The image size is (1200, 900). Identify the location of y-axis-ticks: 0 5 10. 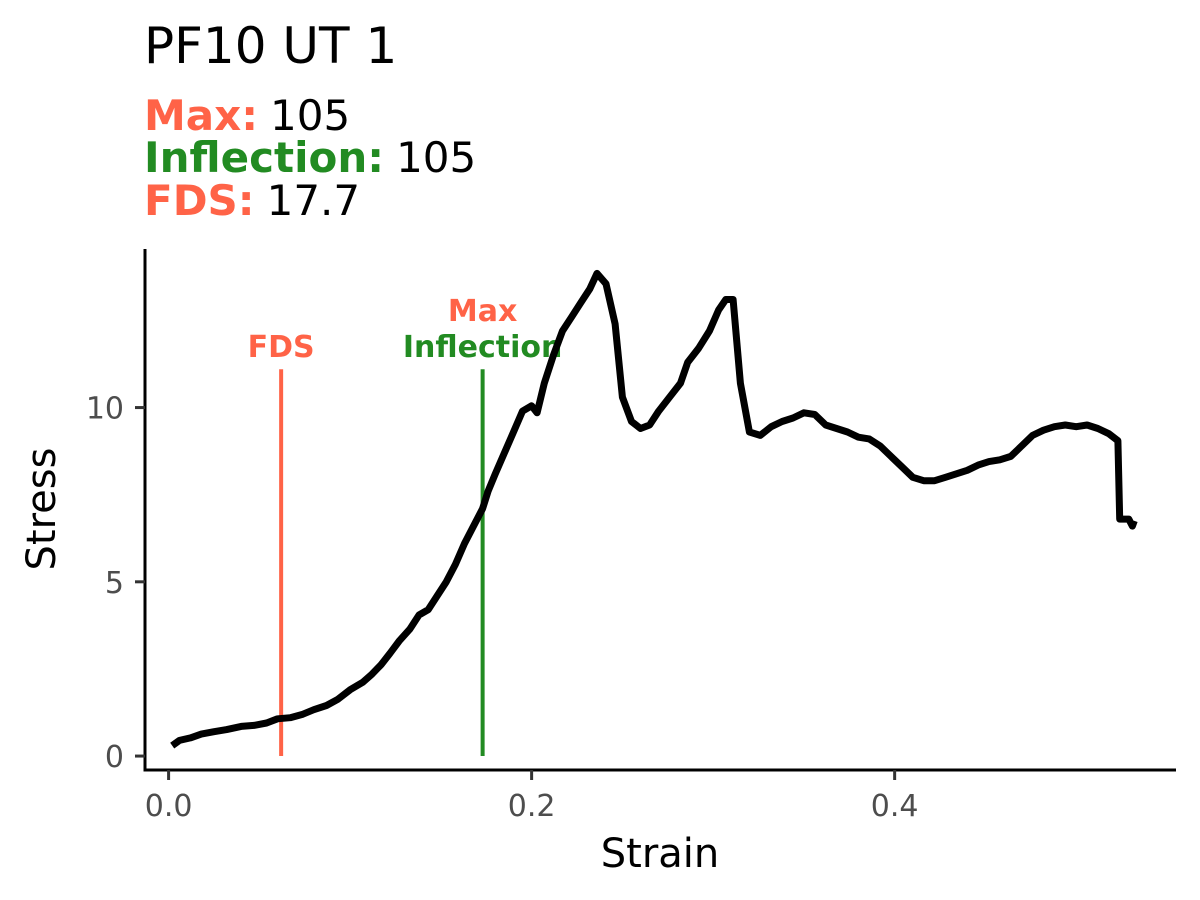
(115, 583).